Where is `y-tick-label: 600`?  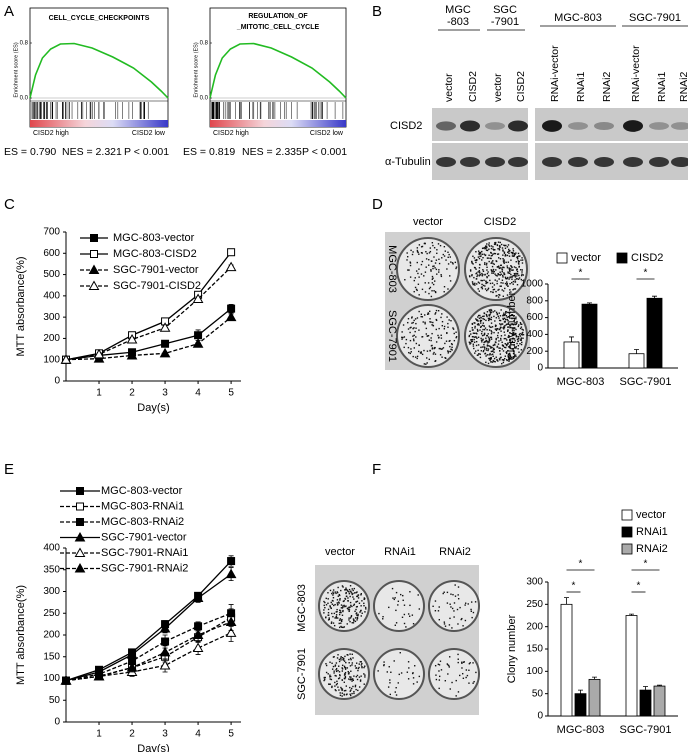 y-tick-label: 600 is located at coordinates (51, 253).